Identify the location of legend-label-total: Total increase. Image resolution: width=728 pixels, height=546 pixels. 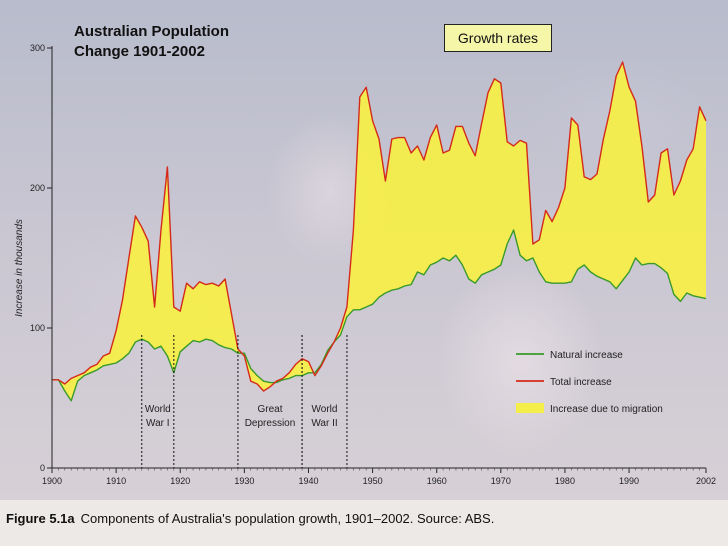
(581, 382).